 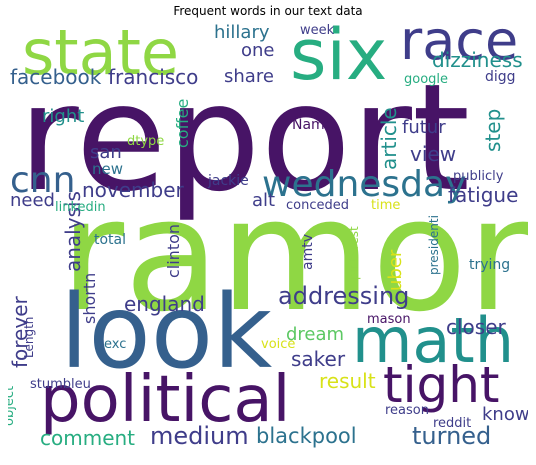 What do you see at coordinates (459, 47) in the screenshot?
I see `word-race: race` at bounding box center [459, 47].